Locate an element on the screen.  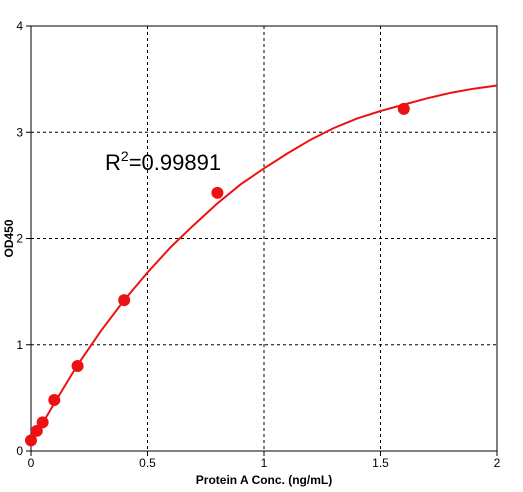
x-tick-label: 1.5 is located at coordinates (380, 463).